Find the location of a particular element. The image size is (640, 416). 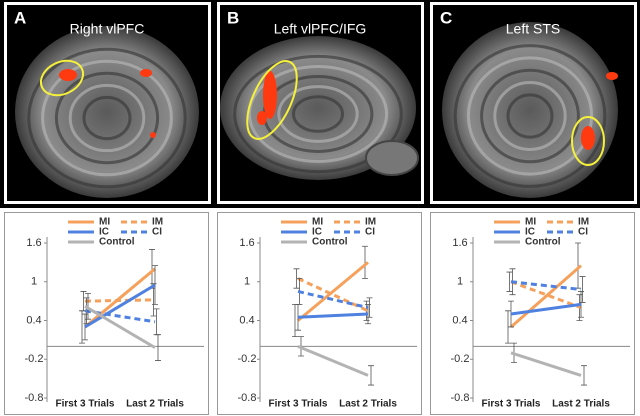

panel-title: Left vlPFC/IFG is located at coordinates (320, 29).